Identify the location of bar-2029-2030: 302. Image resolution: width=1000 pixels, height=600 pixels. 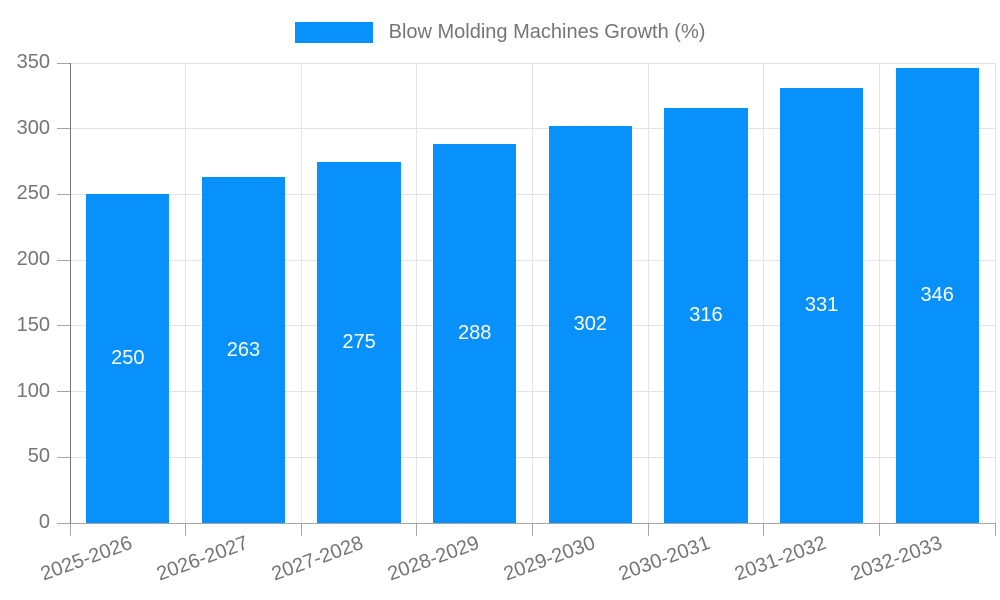
(590, 324).